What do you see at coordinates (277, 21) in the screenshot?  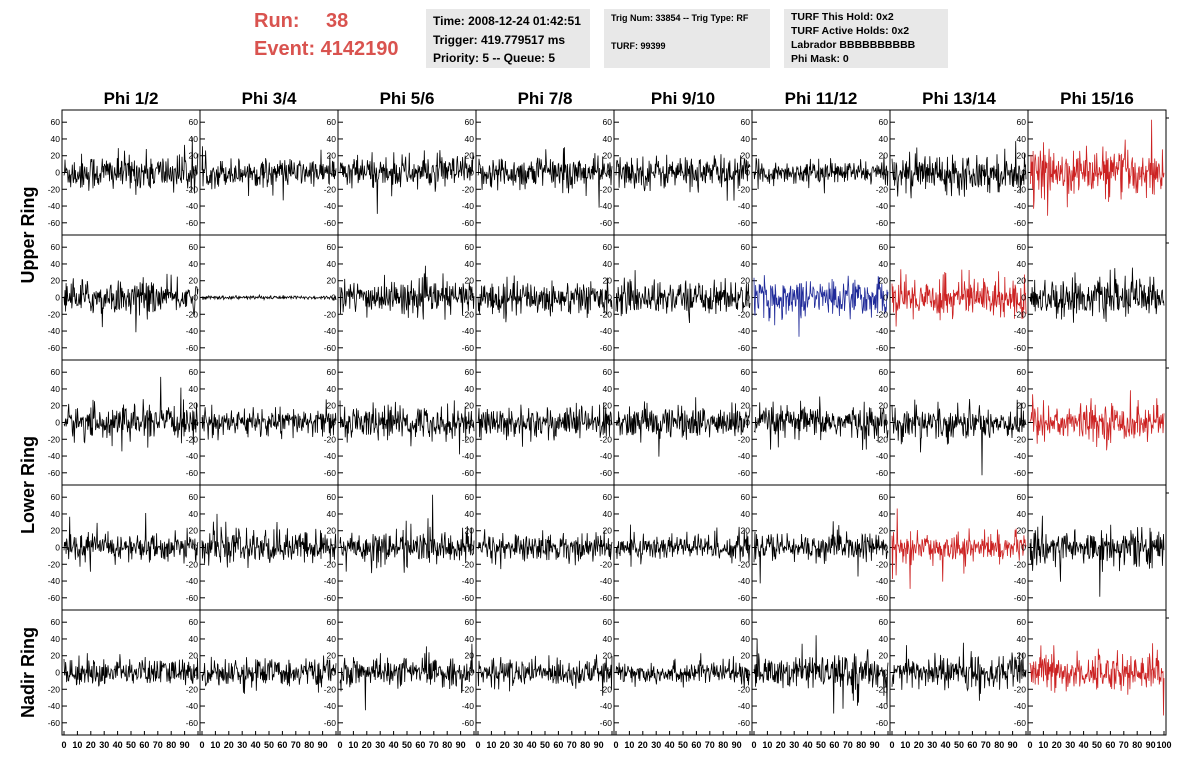 I see `run-label: Run:` at bounding box center [277, 21].